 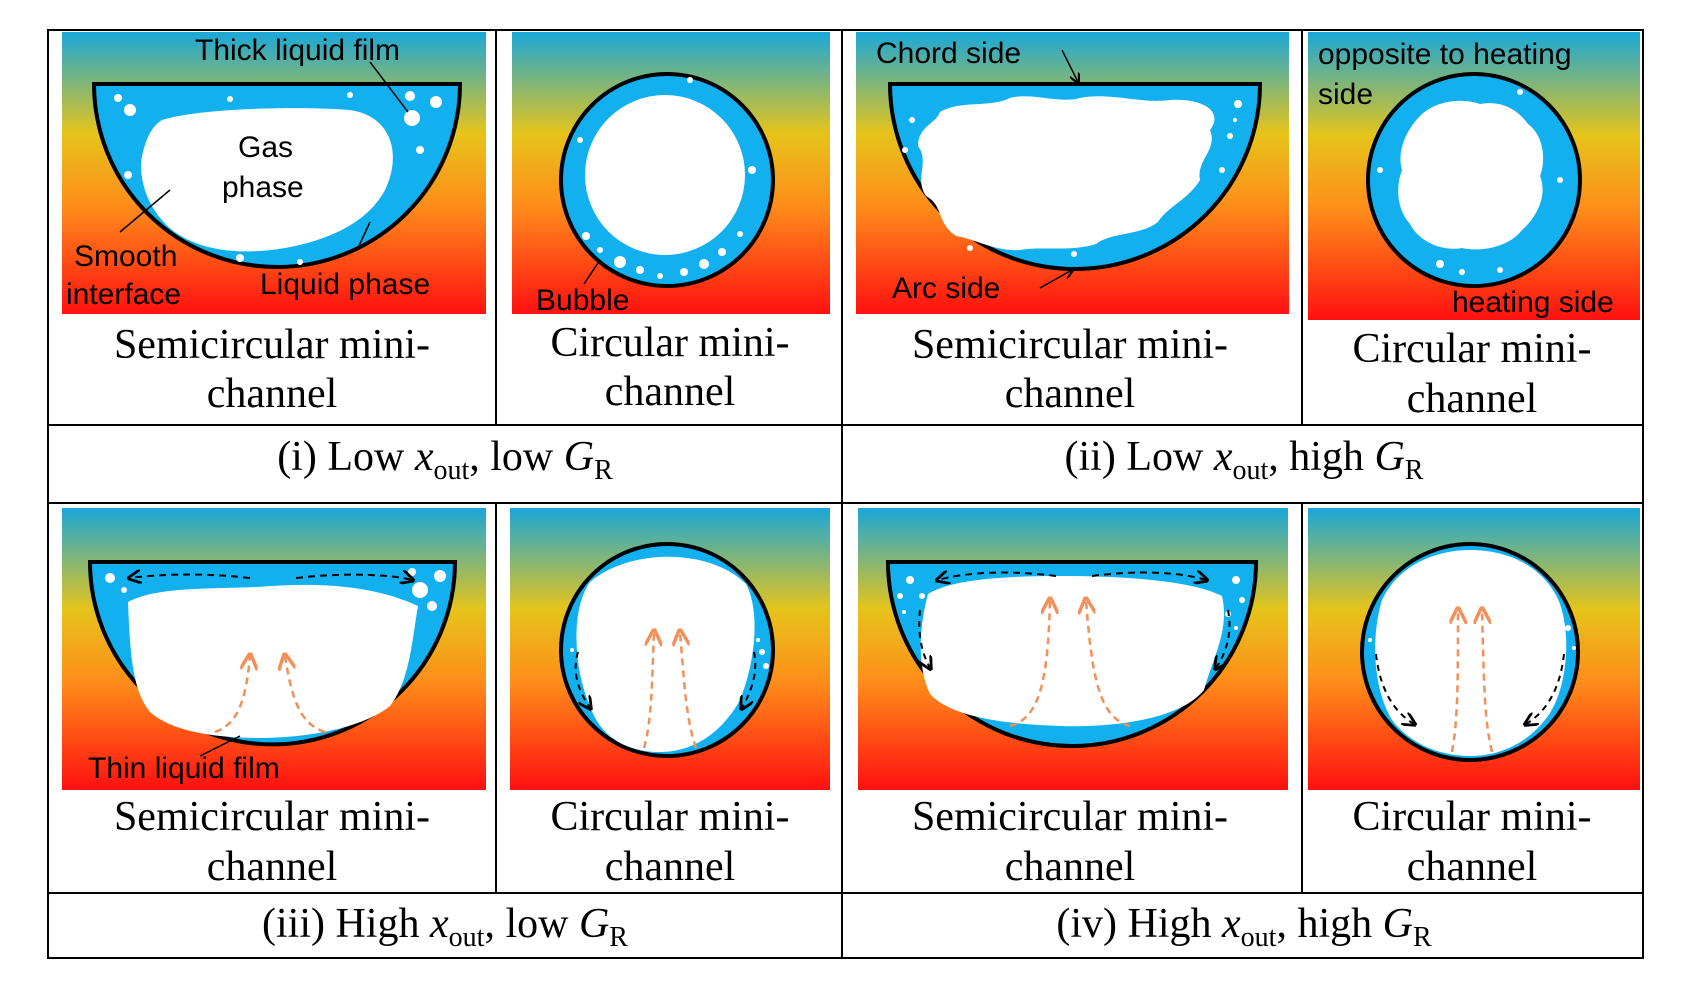 I want to click on label-thick-liquid-film: Thick liquid film, so click(x=297, y=50).